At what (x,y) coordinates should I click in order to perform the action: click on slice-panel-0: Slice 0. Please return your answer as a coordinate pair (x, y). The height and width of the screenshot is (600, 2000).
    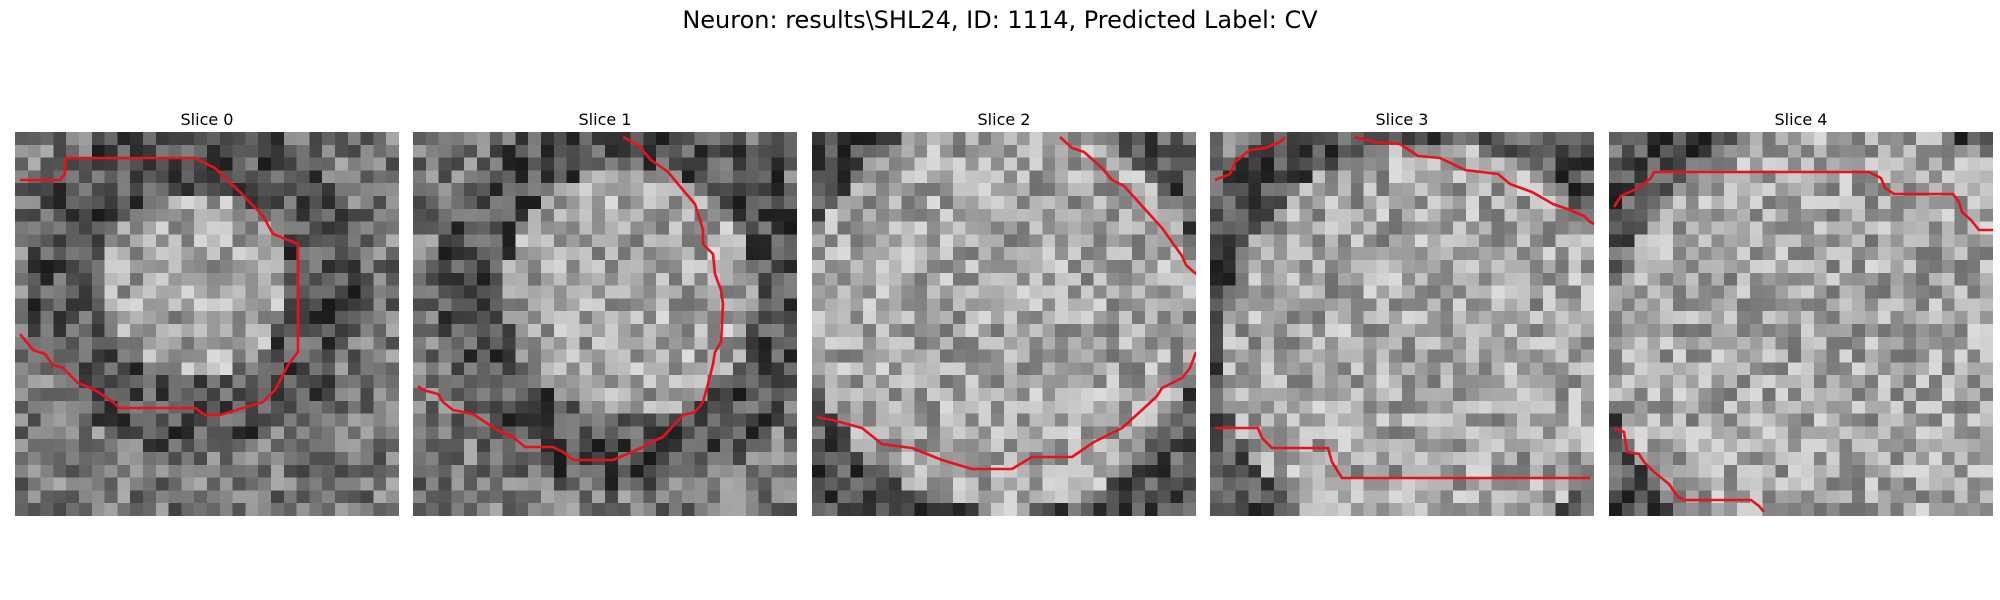
    Looking at the image, I should click on (207, 312).